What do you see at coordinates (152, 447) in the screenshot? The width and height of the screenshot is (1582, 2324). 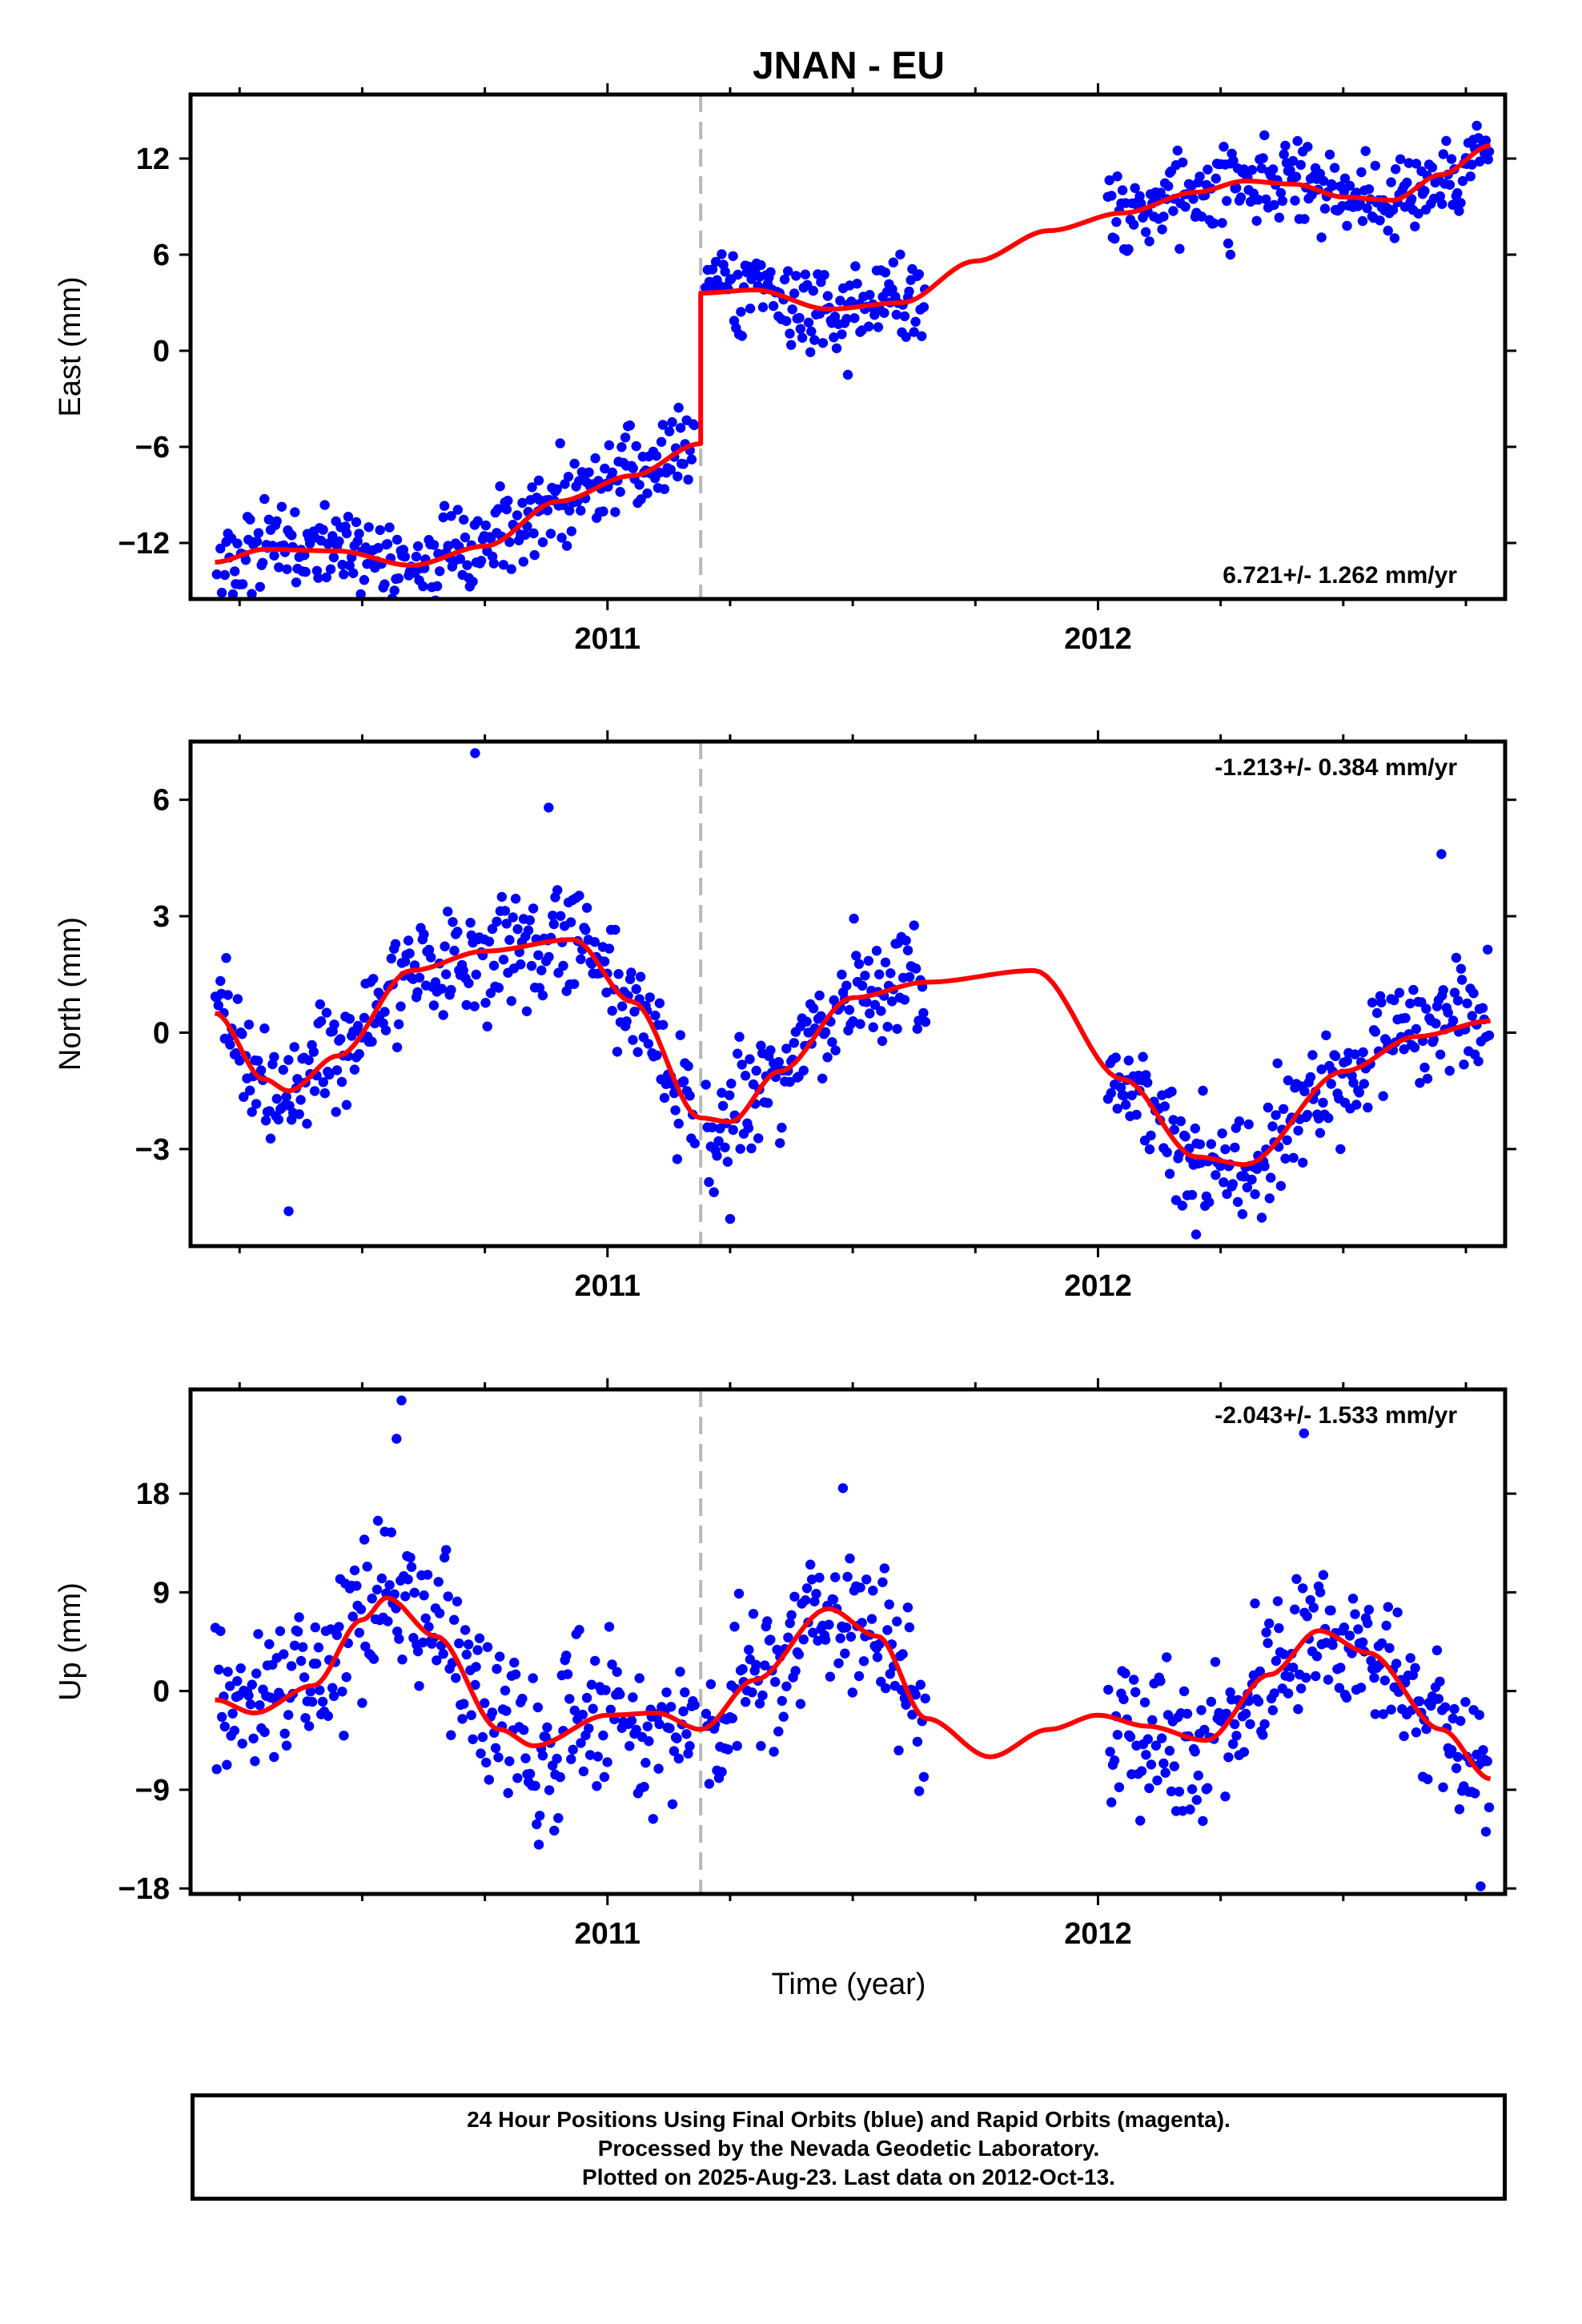 I see `y-tick-label: −6` at bounding box center [152, 447].